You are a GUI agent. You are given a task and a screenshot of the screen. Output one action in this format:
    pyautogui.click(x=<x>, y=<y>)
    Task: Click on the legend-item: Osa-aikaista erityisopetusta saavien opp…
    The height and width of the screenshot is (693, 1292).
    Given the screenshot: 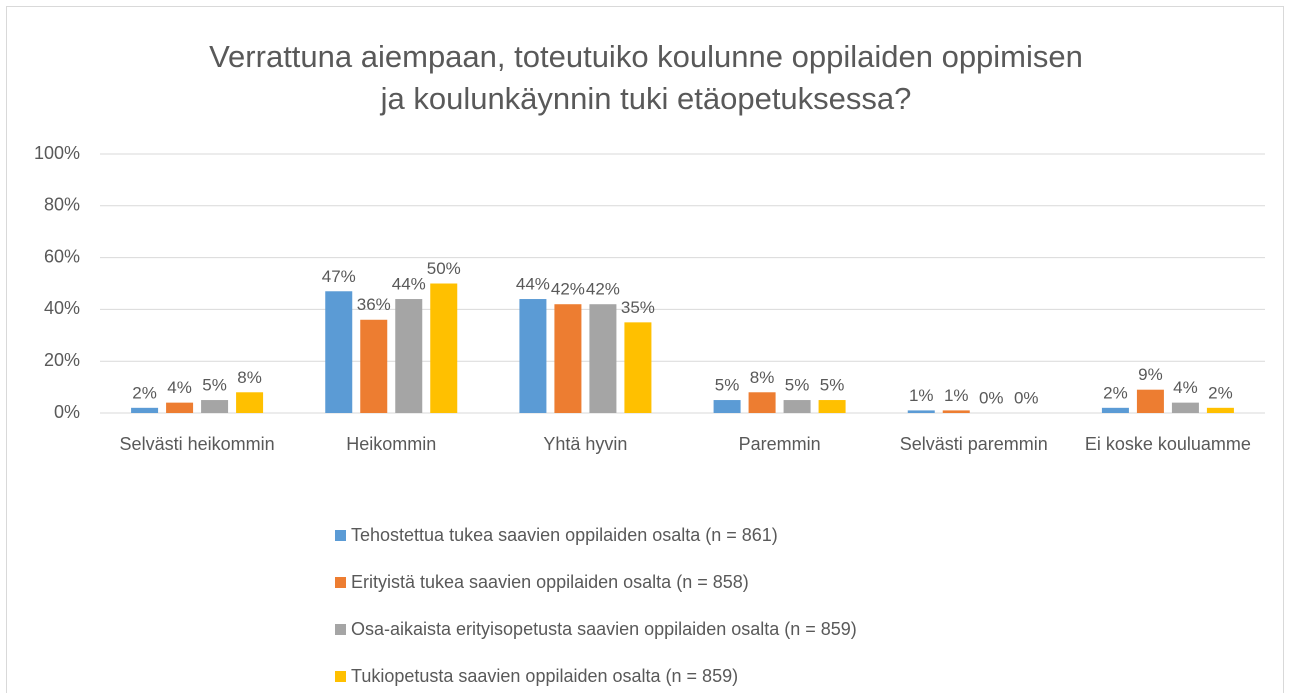 What is the action you would take?
    pyautogui.click(x=596, y=629)
    